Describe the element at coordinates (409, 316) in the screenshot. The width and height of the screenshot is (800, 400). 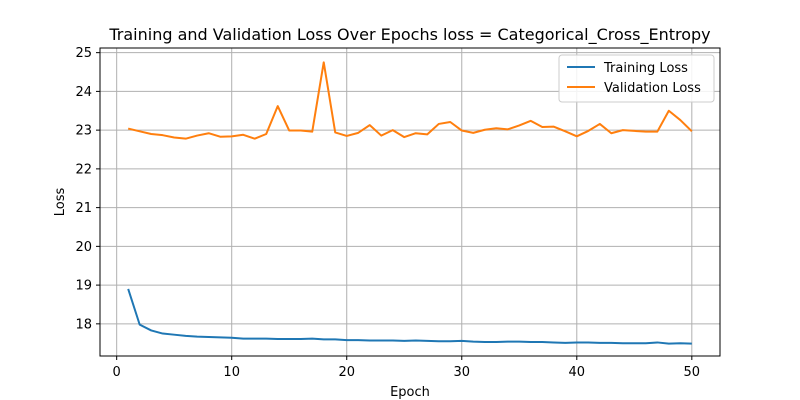
I see `training-loss-line` at that location.